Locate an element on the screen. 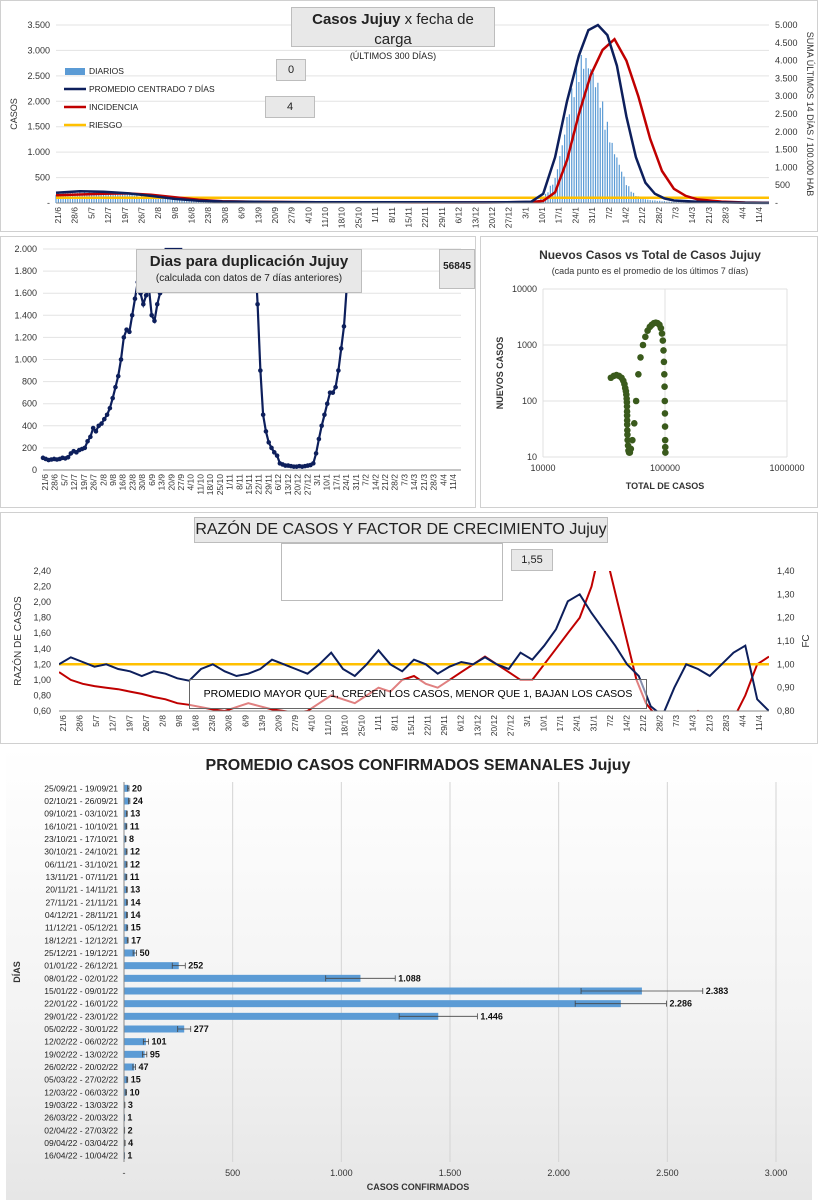 This screenshot has height=1200, width=818. value-box-duplicacion: 56845 is located at coordinates (457, 269).